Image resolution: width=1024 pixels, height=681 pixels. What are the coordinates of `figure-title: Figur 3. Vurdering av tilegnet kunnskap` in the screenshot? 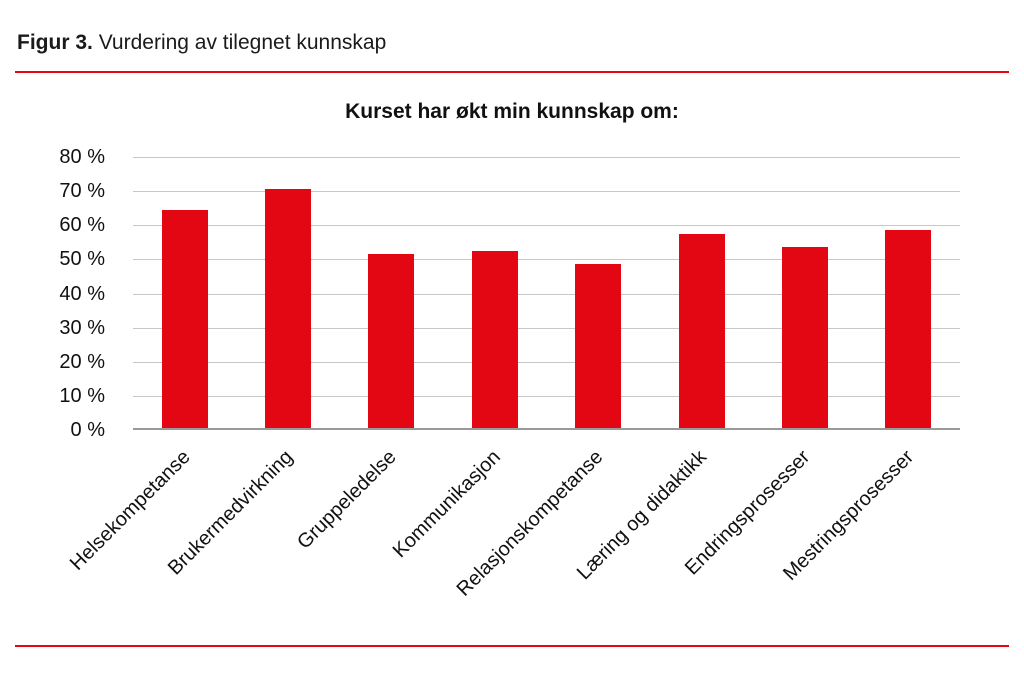 It's located at (201, 43).